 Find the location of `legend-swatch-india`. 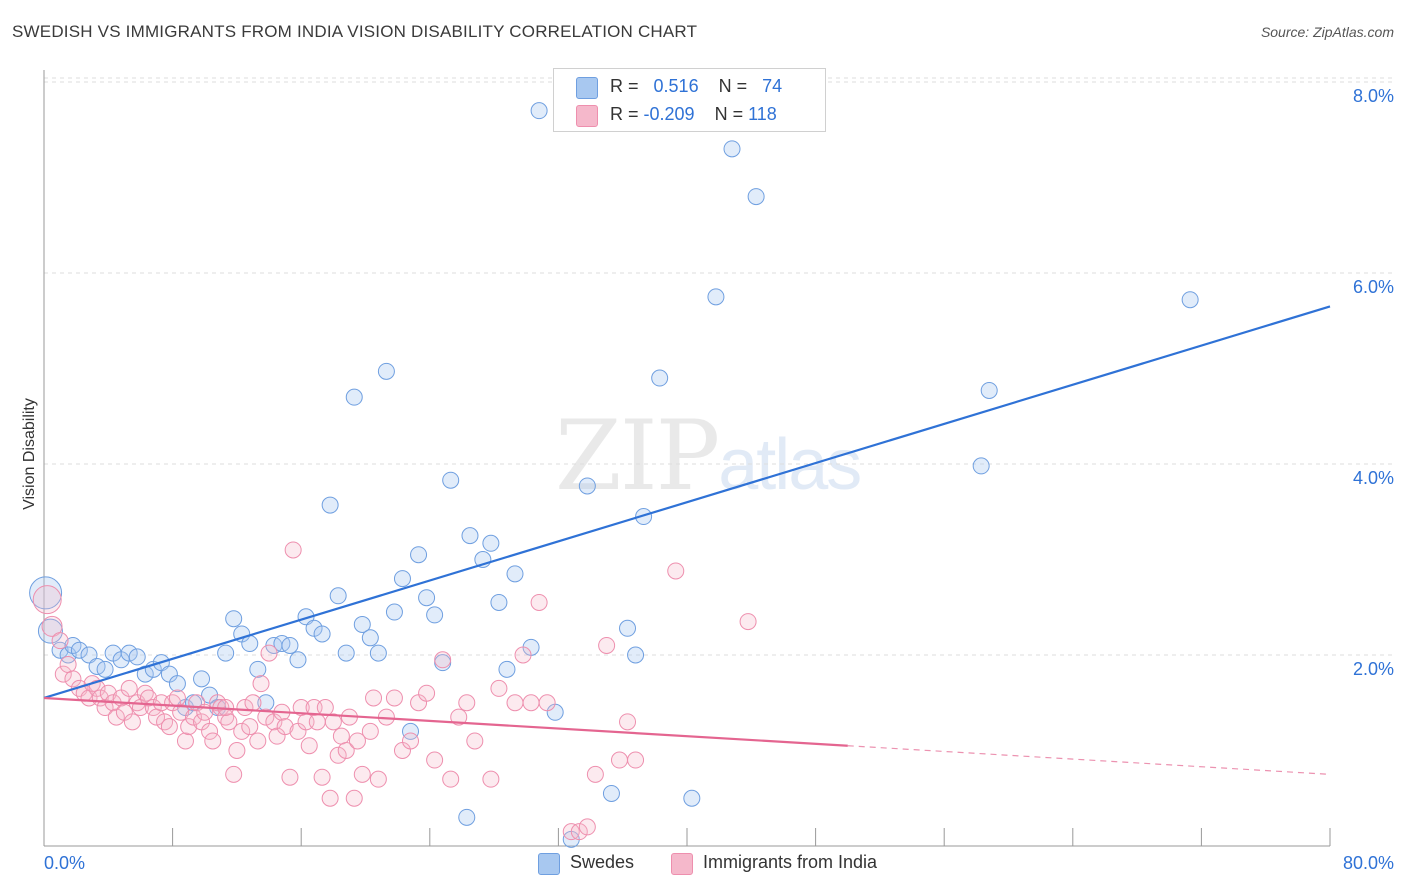

legend-swatch-india is located at coordinates (587, 116).